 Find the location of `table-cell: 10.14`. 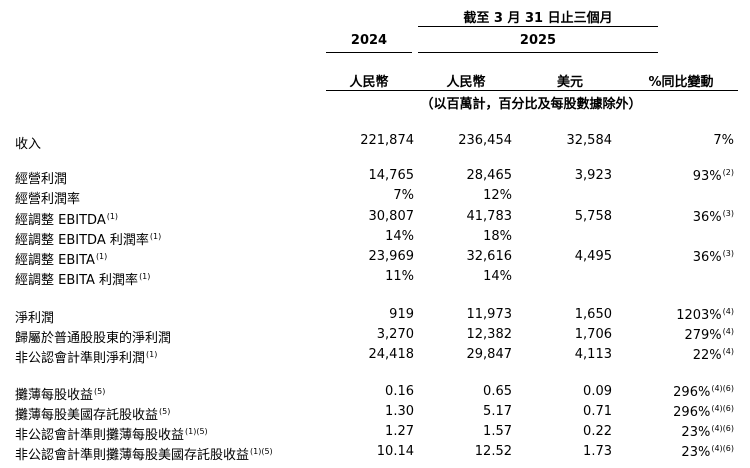

table-cell: 10.14 is located at coordinates (395, 451).